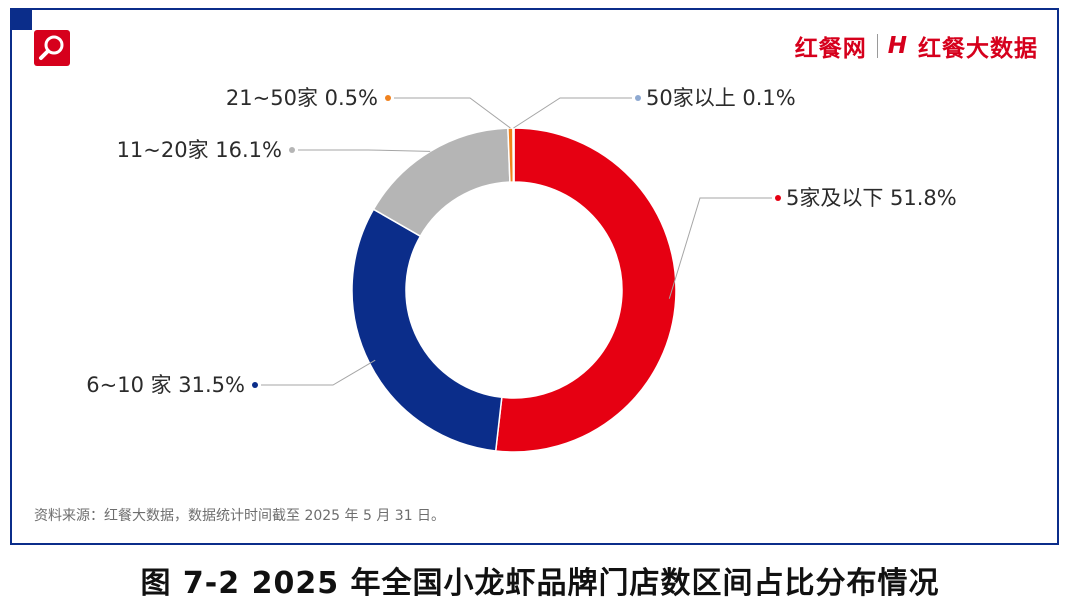 The height and width of the screenshot is (604, 1080). Describe the element at coordinates (916, 46) in the screenshot. I see `brand-logo: 红餐网 H 红餐大数据` at that location.